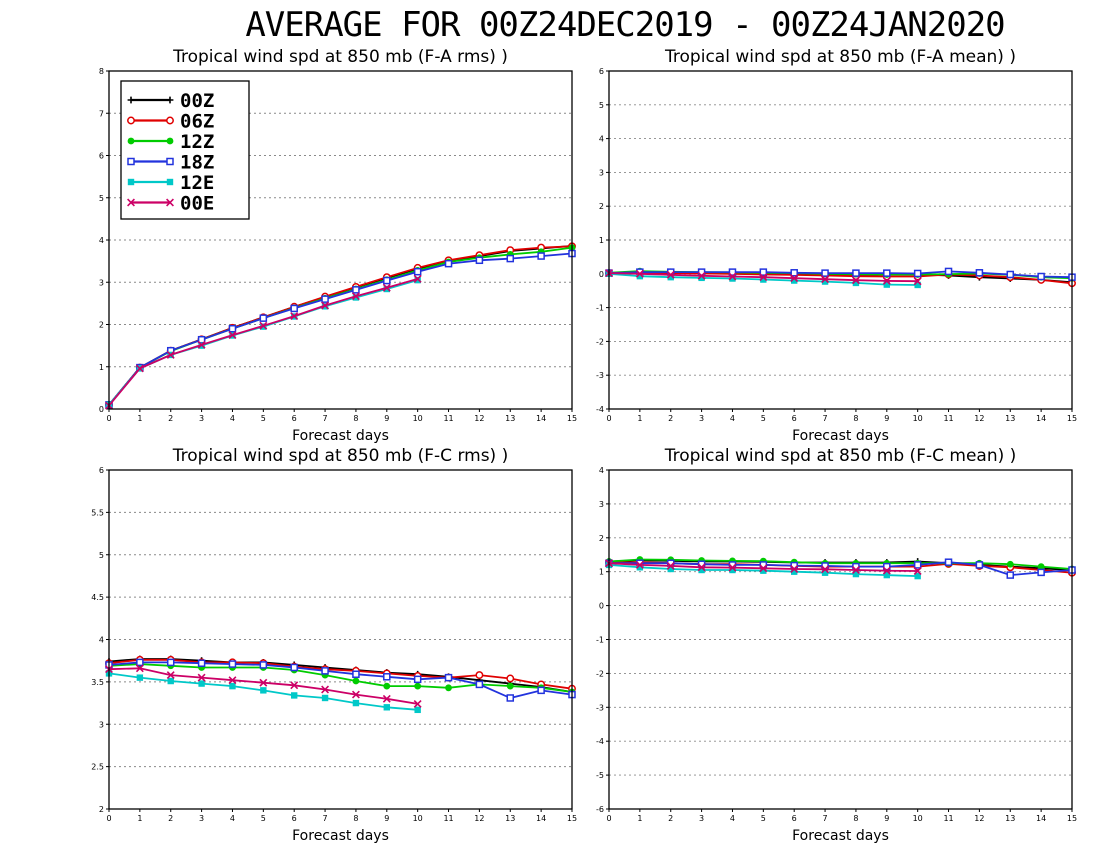 This screenshot has width=1100, height=850. What do you see at coordinates (510, 418) in the screenshot?
I see `x-tick-label: 13` at bounding box center [510, 418].